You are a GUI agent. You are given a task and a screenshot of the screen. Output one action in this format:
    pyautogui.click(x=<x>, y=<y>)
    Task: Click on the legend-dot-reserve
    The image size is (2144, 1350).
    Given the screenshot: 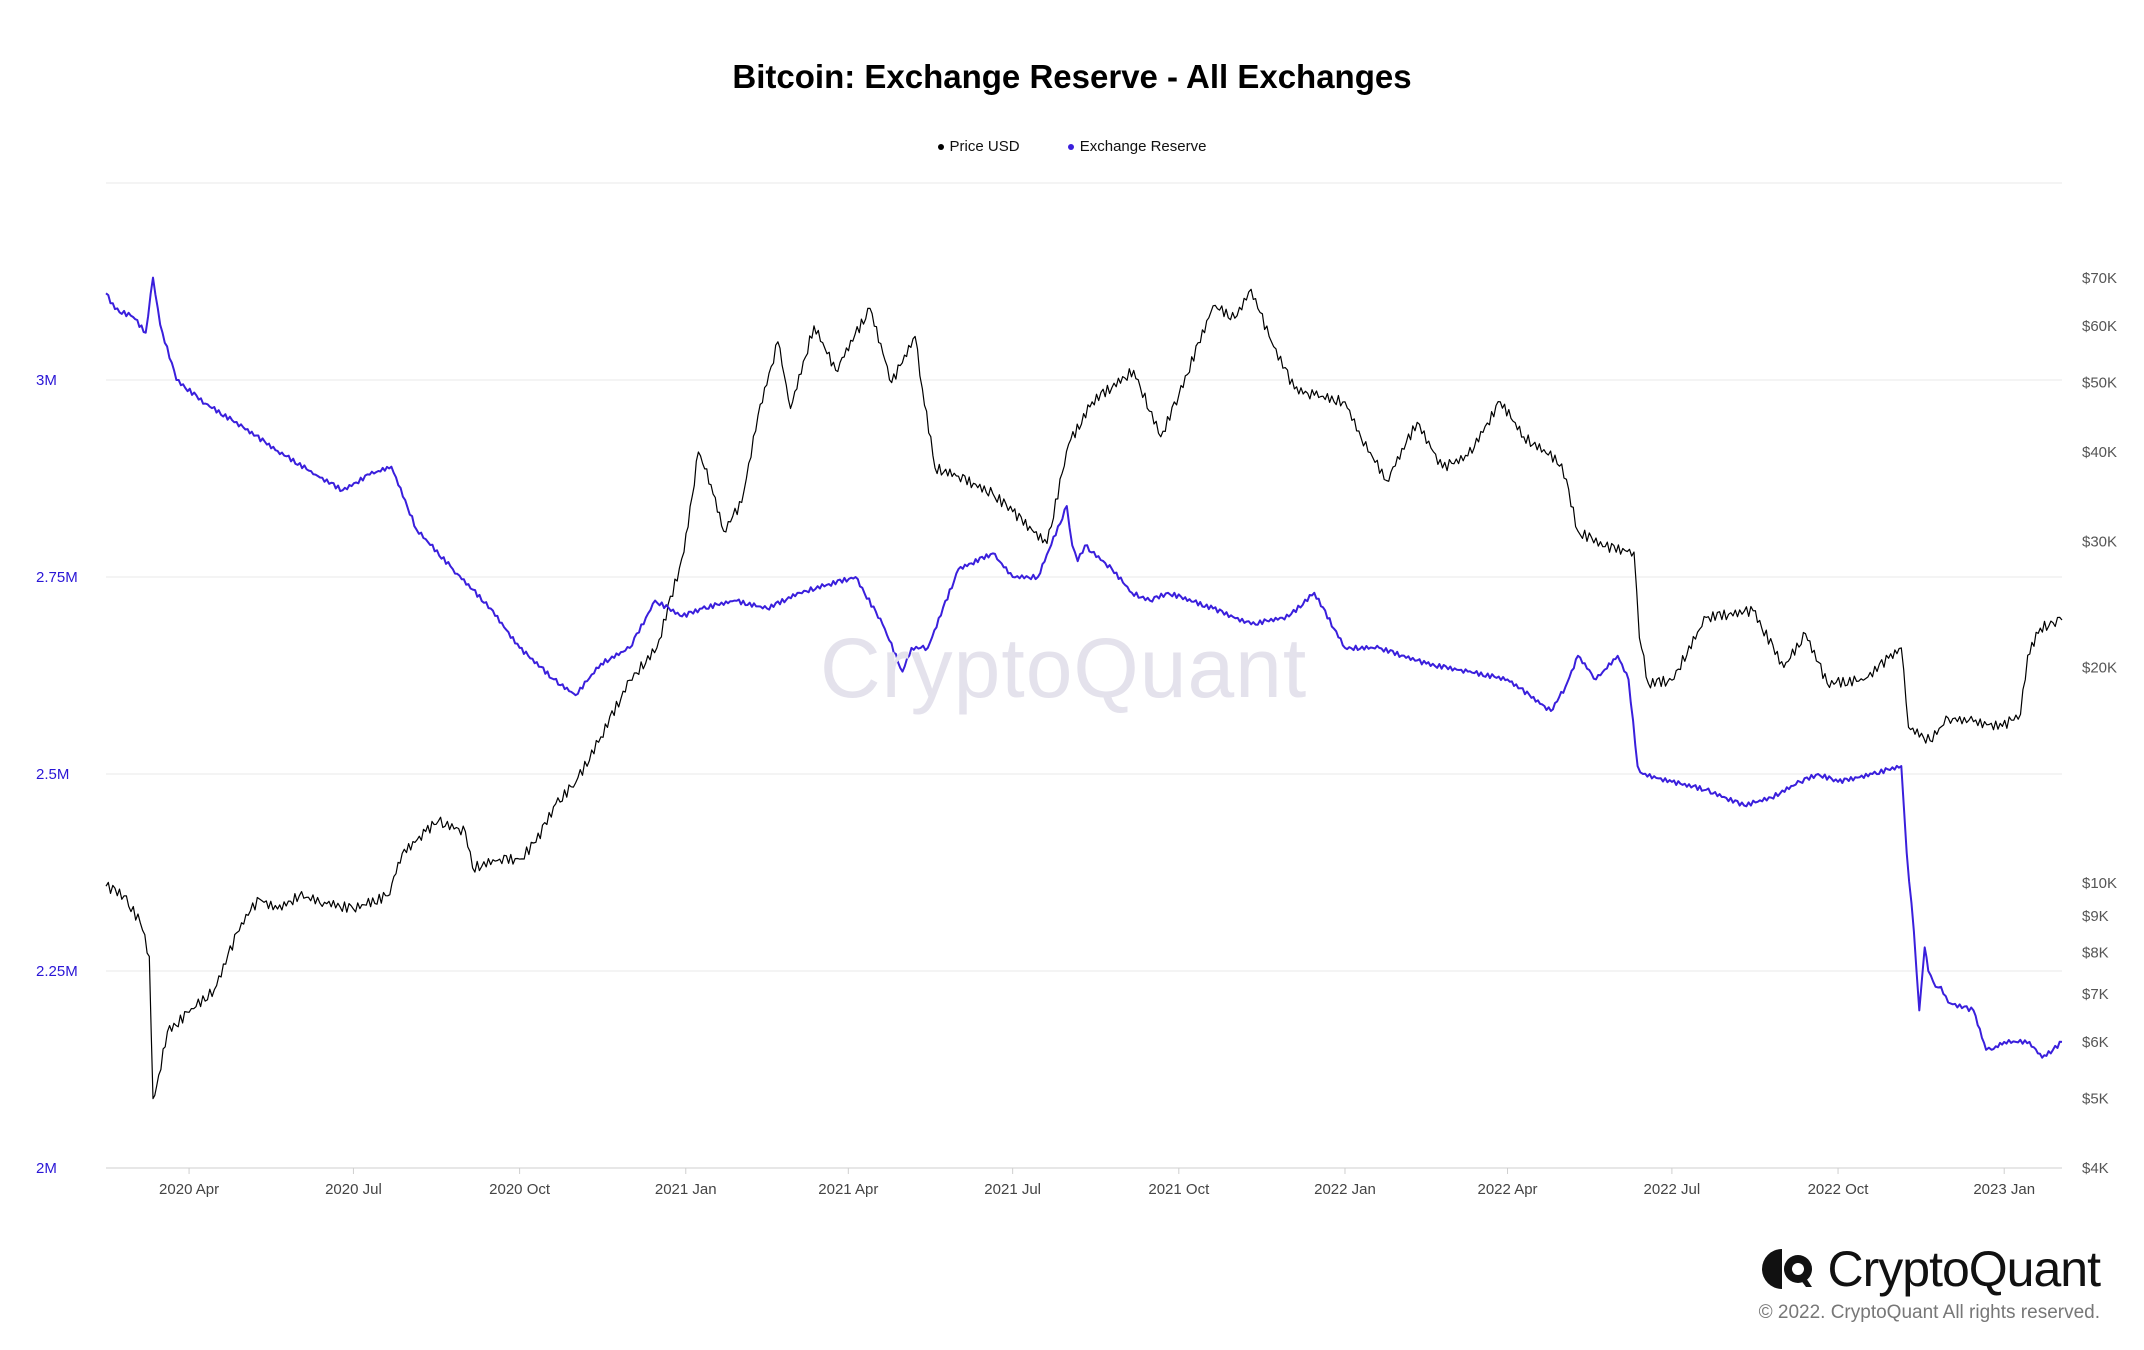 What is the action you would take?
    pyautogui.click(x=1070, y=147)
    